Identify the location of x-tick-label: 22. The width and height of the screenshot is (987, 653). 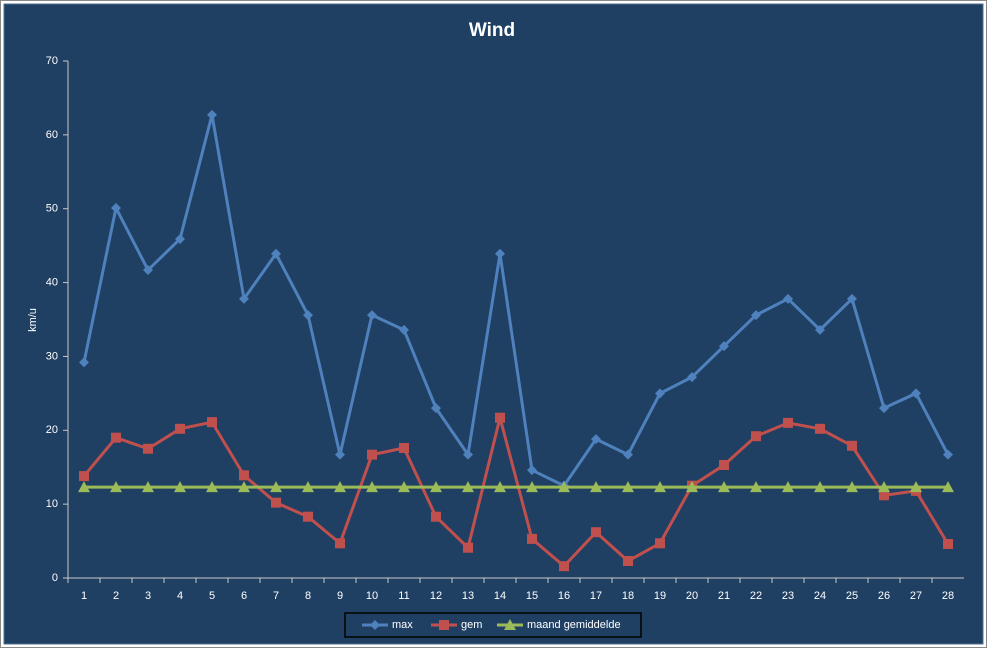
(756, 596).